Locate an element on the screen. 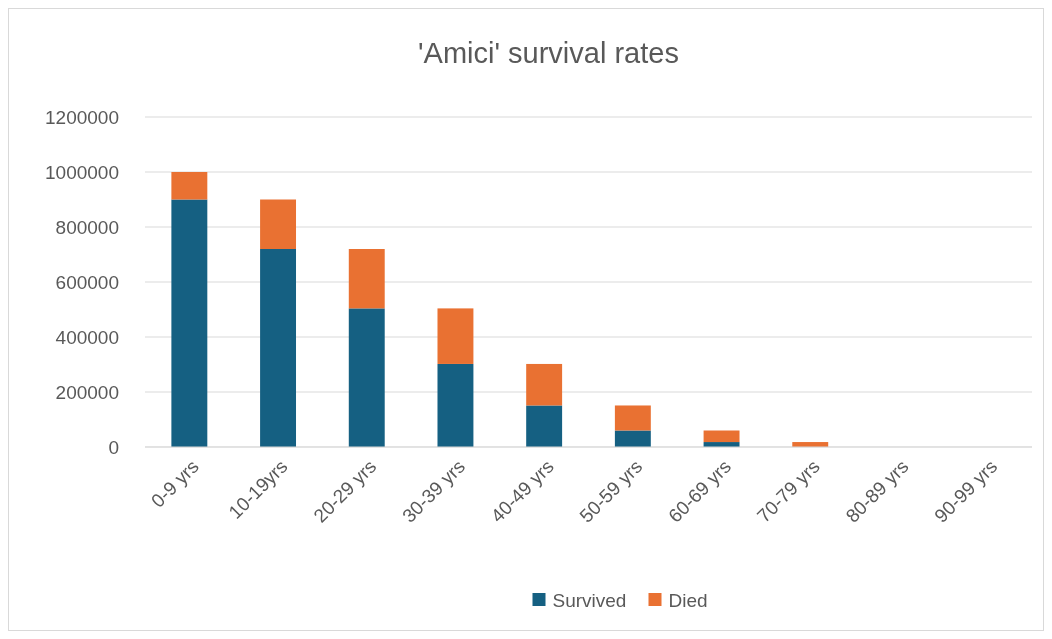  y-tick-label: 200000 is located at coordinates (87, 392).